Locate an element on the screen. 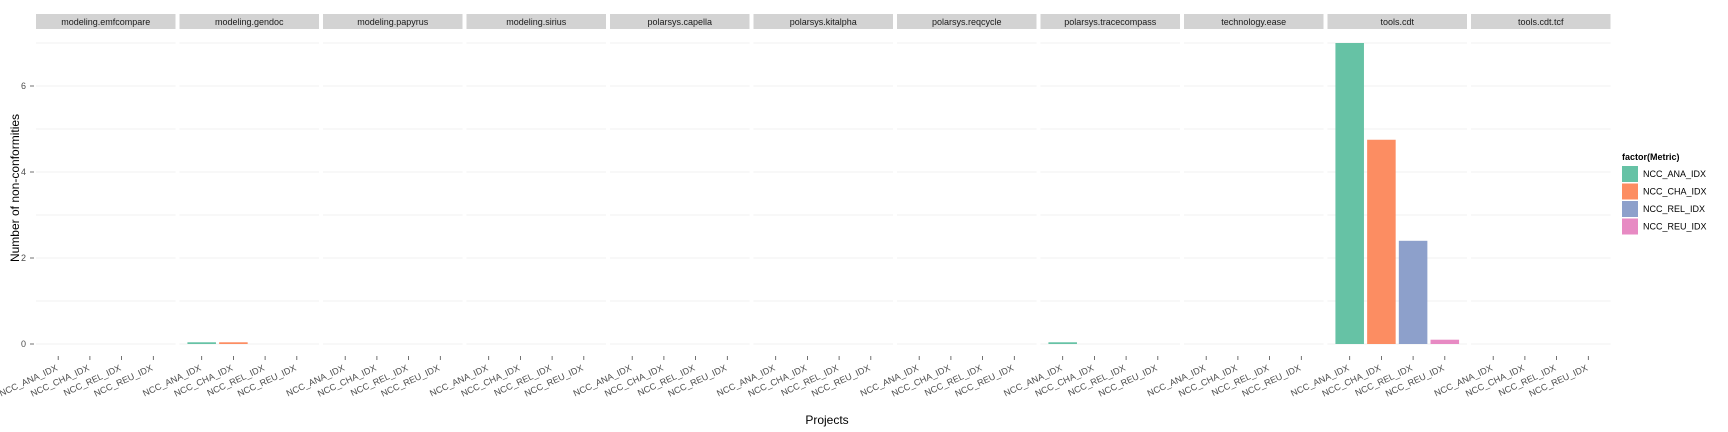  legend-label: NCC_REU_IDX is located at coordinates (1675, 227).